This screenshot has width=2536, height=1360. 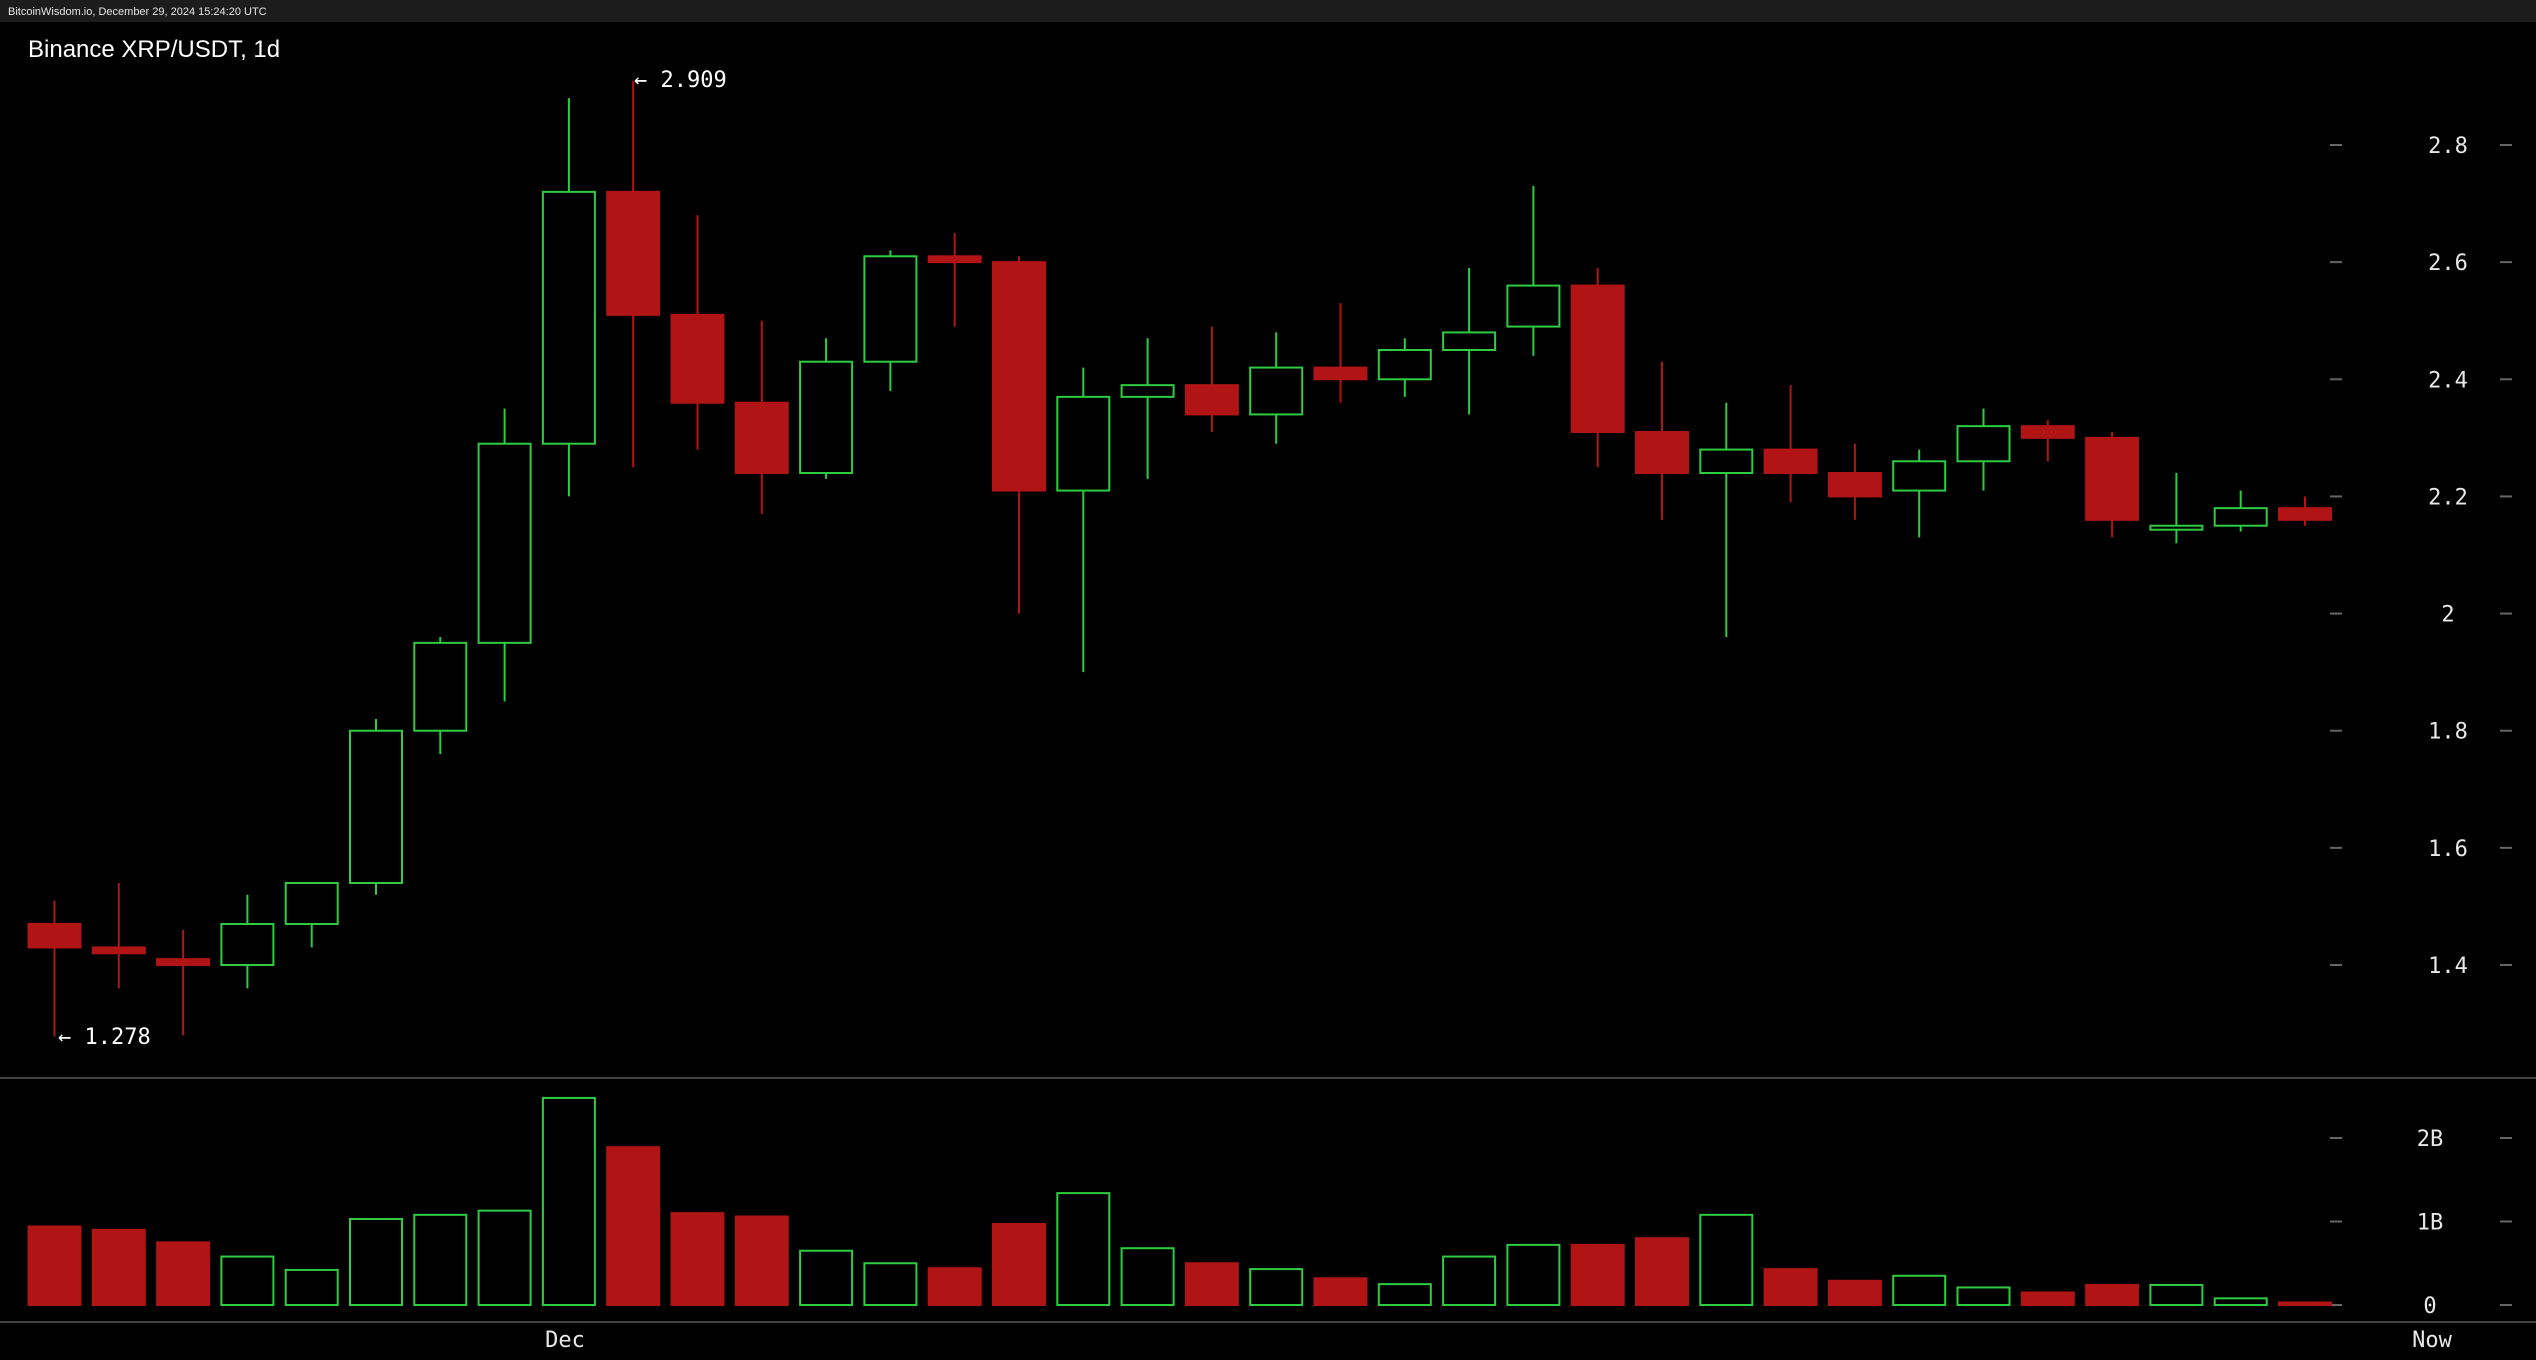 I want to click on x-axis-label: Dec, so click(x=565, y=1340).